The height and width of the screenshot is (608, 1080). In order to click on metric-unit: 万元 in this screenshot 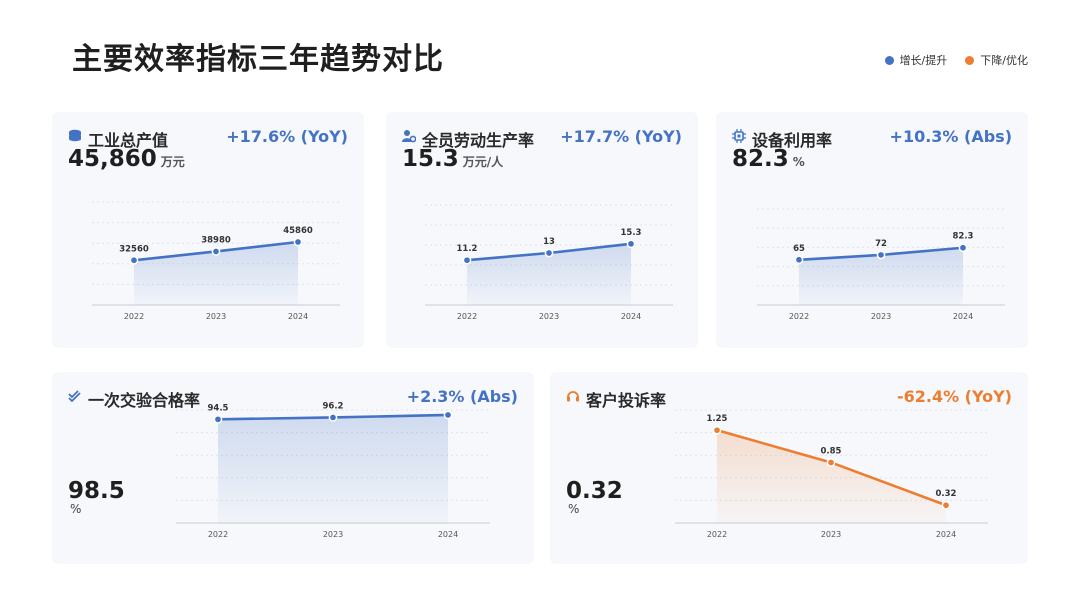, I will do `click(172, 162)`.